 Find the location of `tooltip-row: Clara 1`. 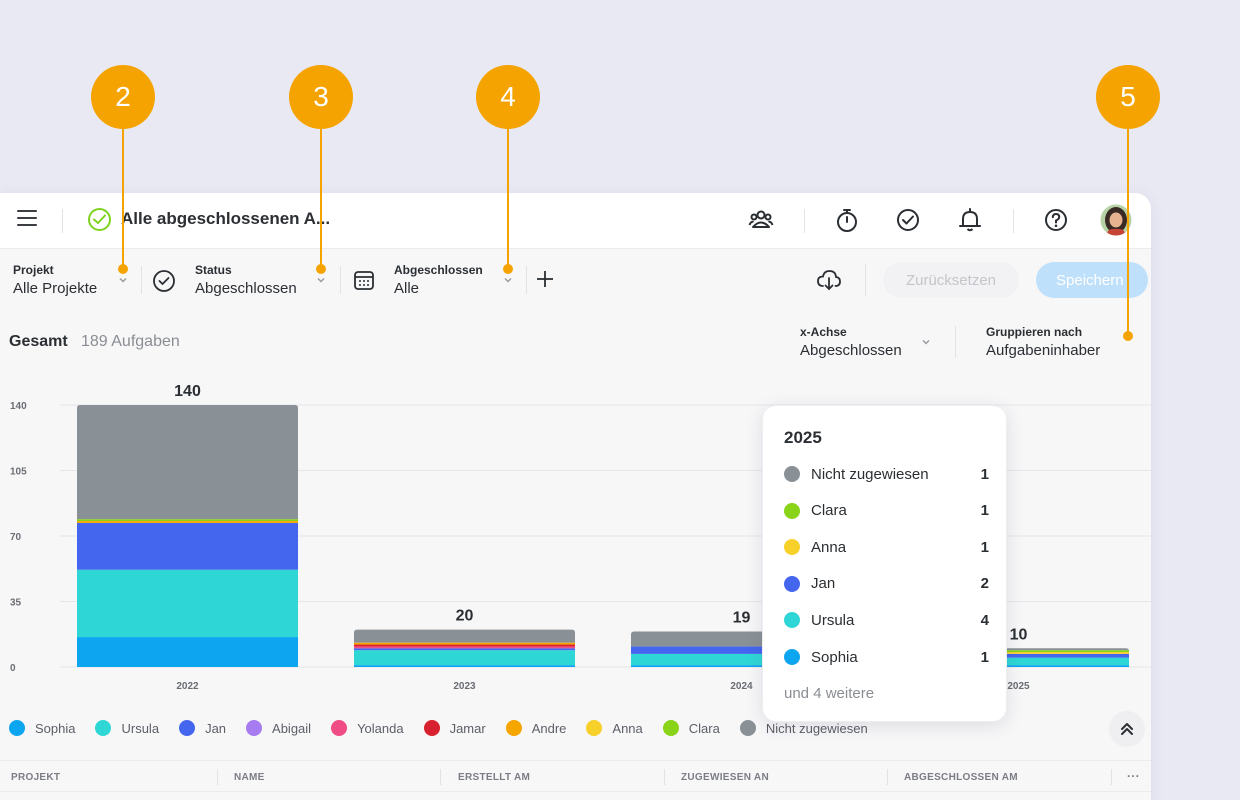

tooltip-row: Clara 1 is located at coordinates (886, 511).